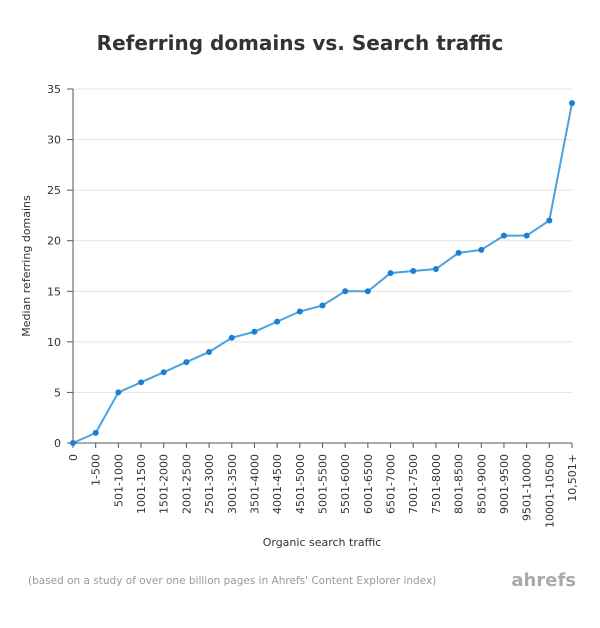 The image size is (600, 628). I want to click on x-tick-label: 8501-9000, so click(481, 484).